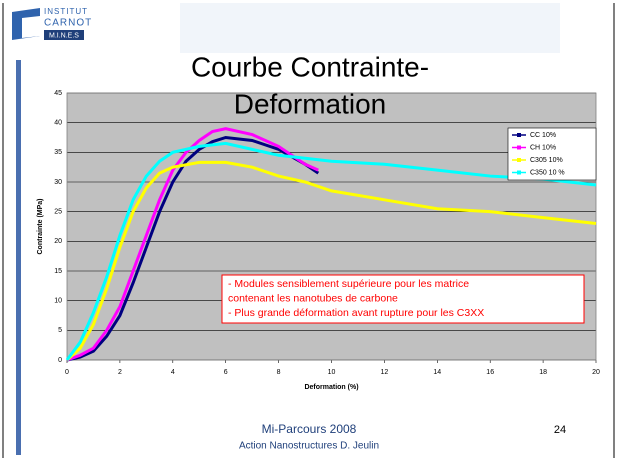  Describe the element at coordinates (310, 103) in the screenshot. I see `slide-title: Deformation` at that location.